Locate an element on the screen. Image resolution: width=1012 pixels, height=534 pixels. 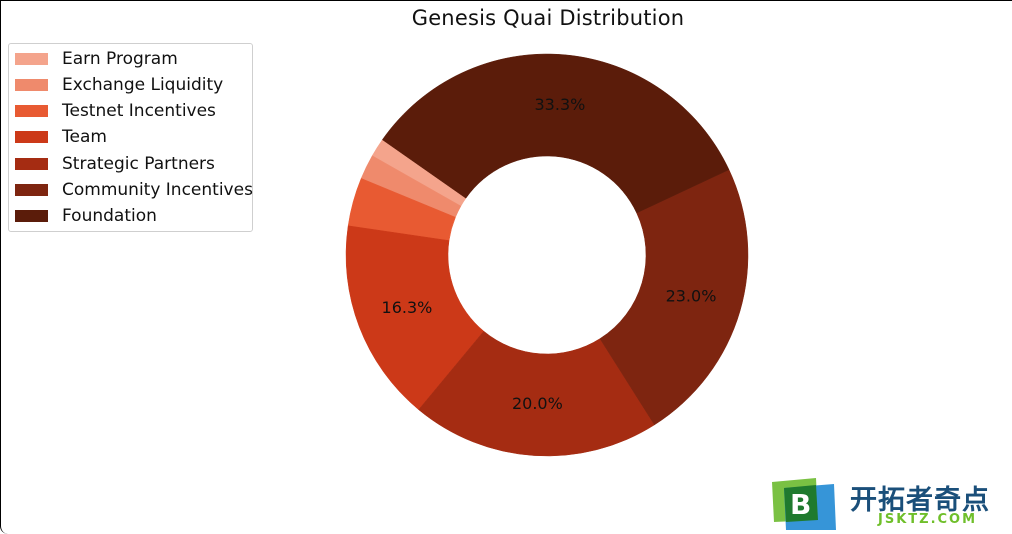
legend-item-foundation: Foundation is located at coordinates (86, 216).